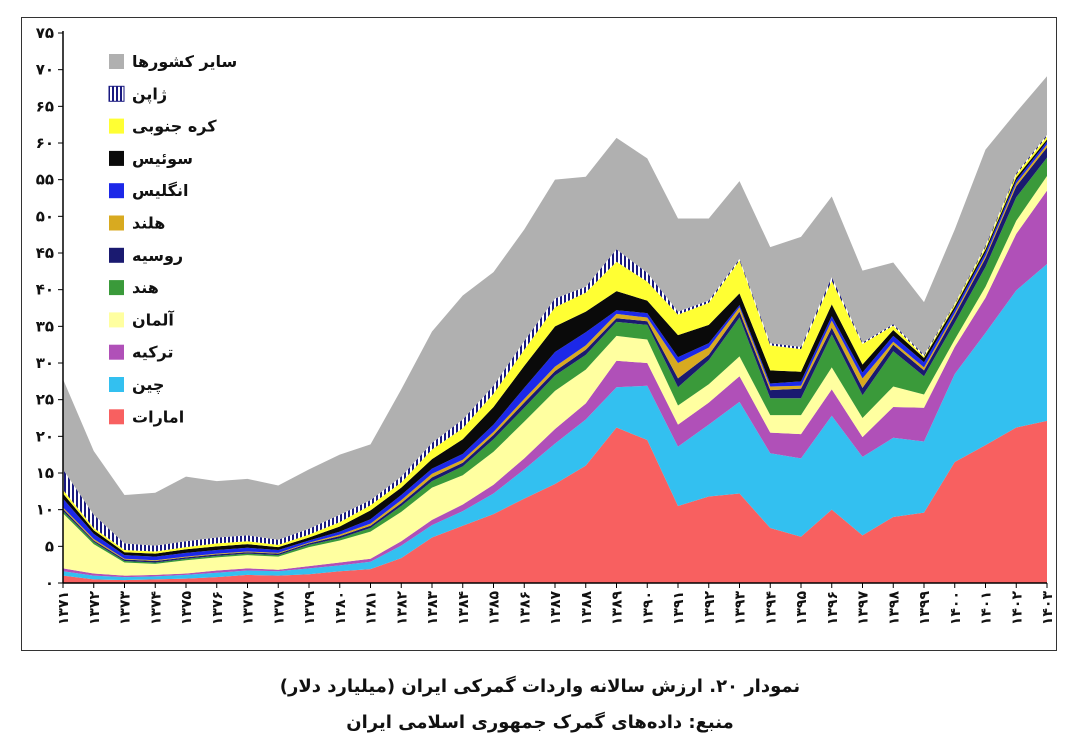 Image resolution: width=1080 pixels, height=751 pixels. I want to click on x-tick-label: ۱۳۸۵, so click(495, 608).